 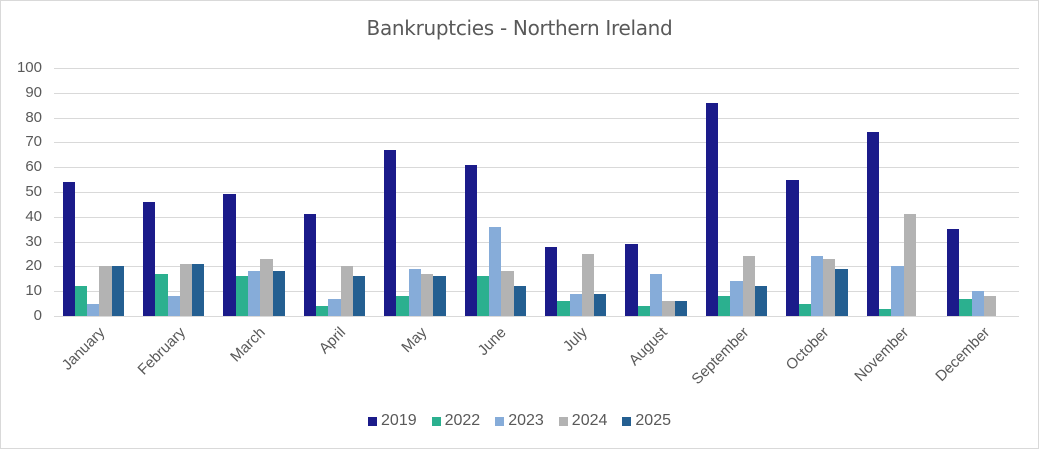 I want to click on bar-2025-january, so click(x=117, y=291).